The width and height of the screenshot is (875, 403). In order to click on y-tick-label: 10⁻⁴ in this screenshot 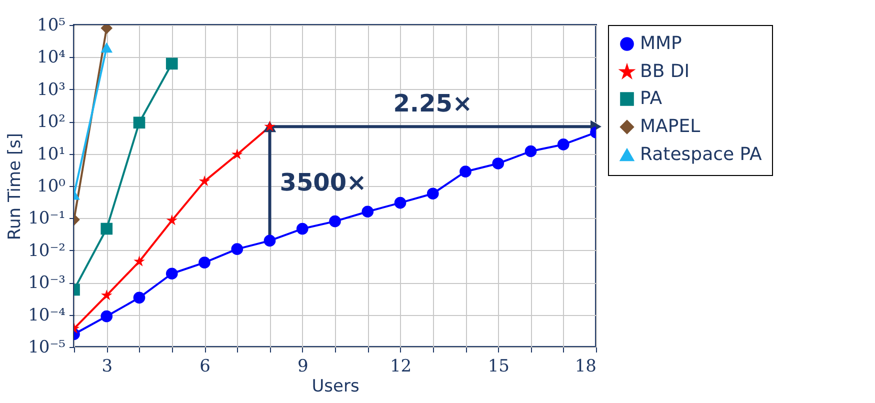, I will do `click(47, 315)`.